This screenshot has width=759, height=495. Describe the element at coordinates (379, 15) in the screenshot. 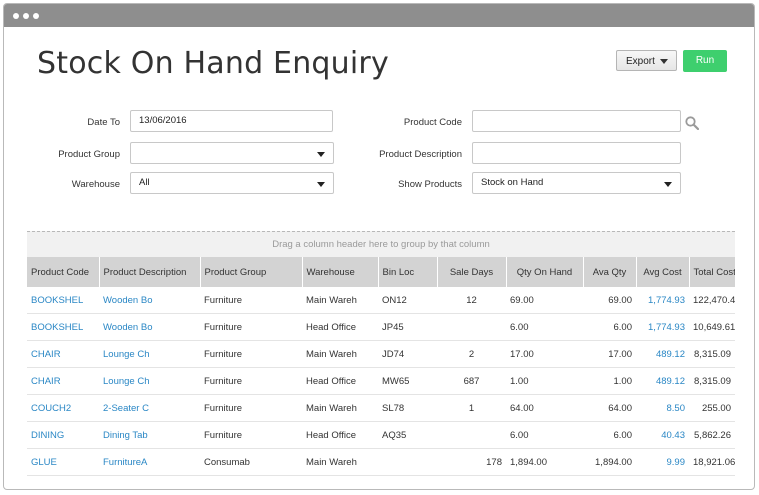

I see `window-titlebar` at that location.